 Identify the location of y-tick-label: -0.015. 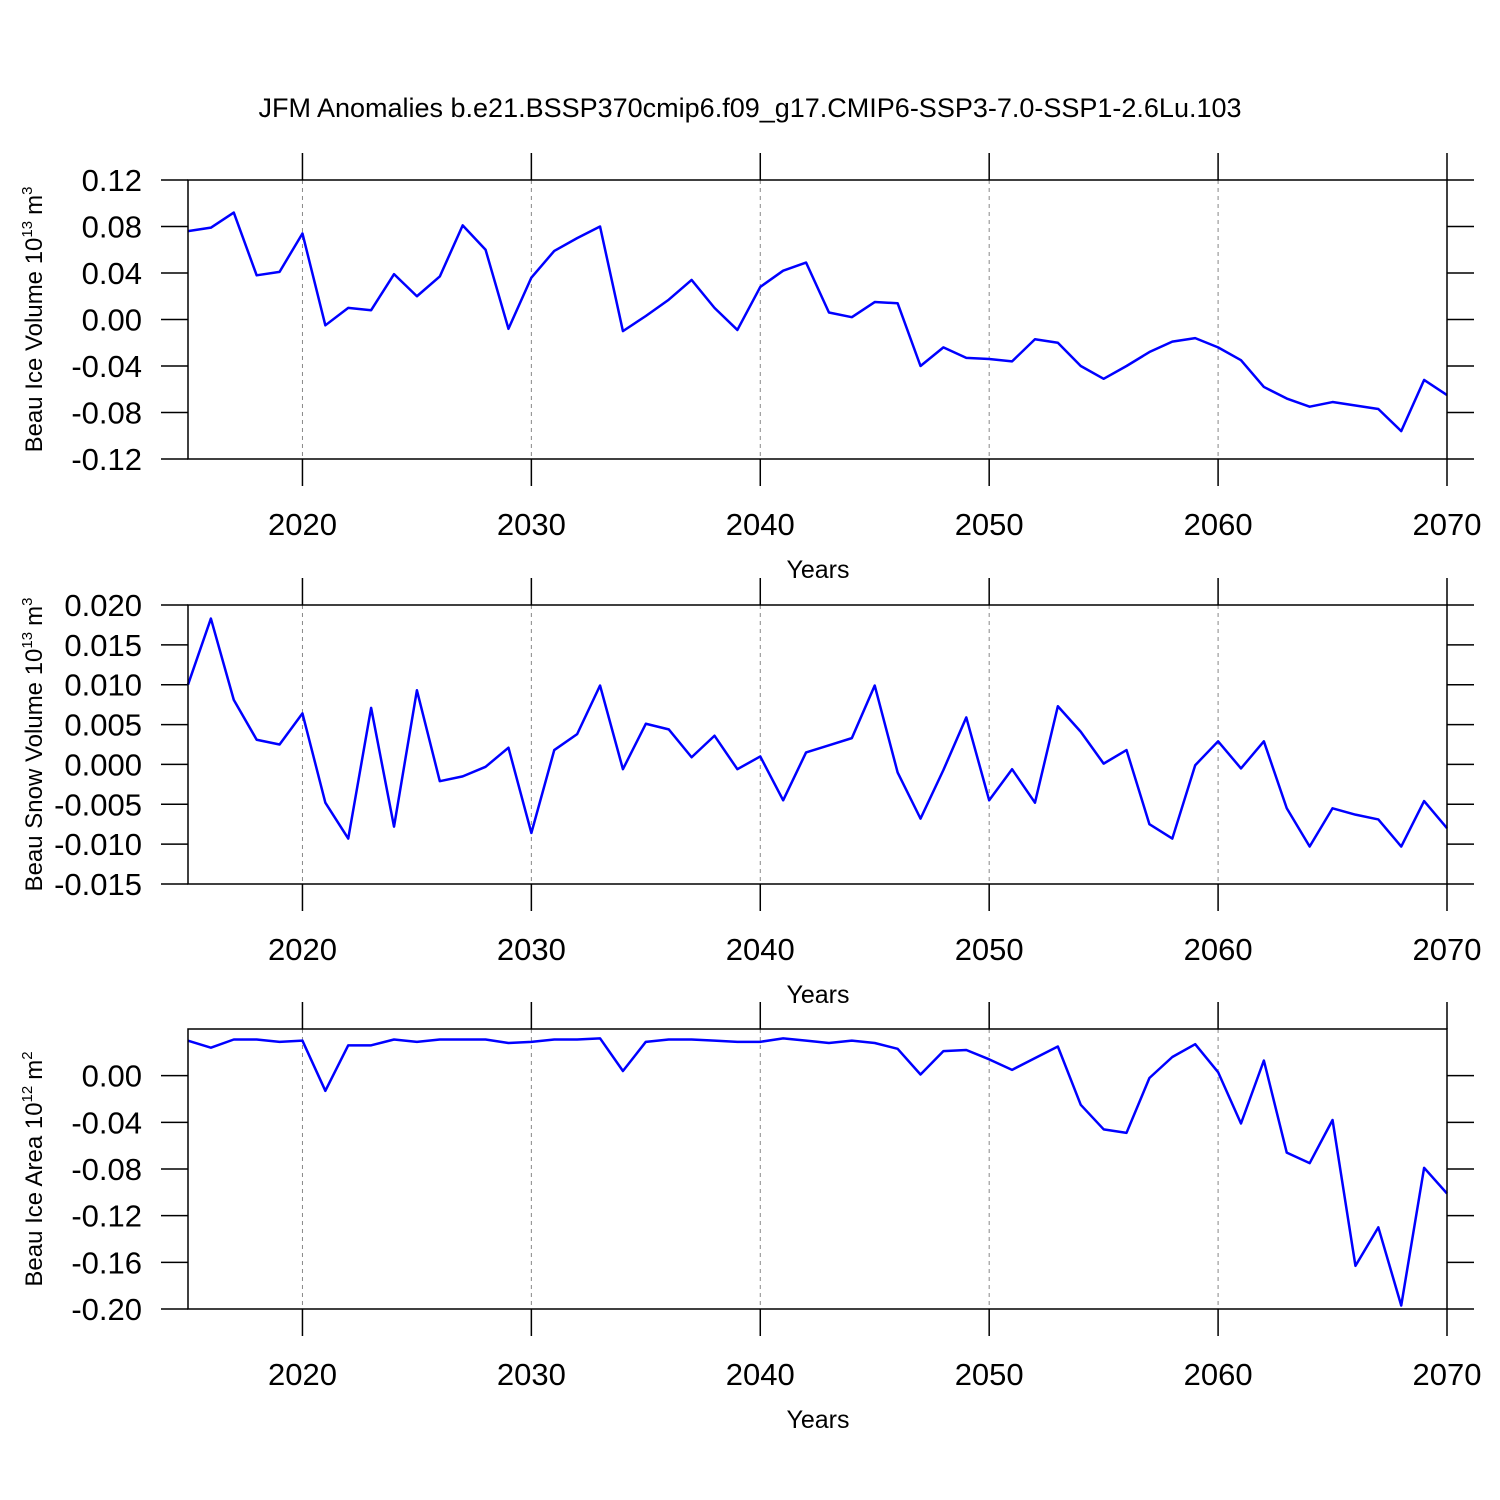
(98, 884).